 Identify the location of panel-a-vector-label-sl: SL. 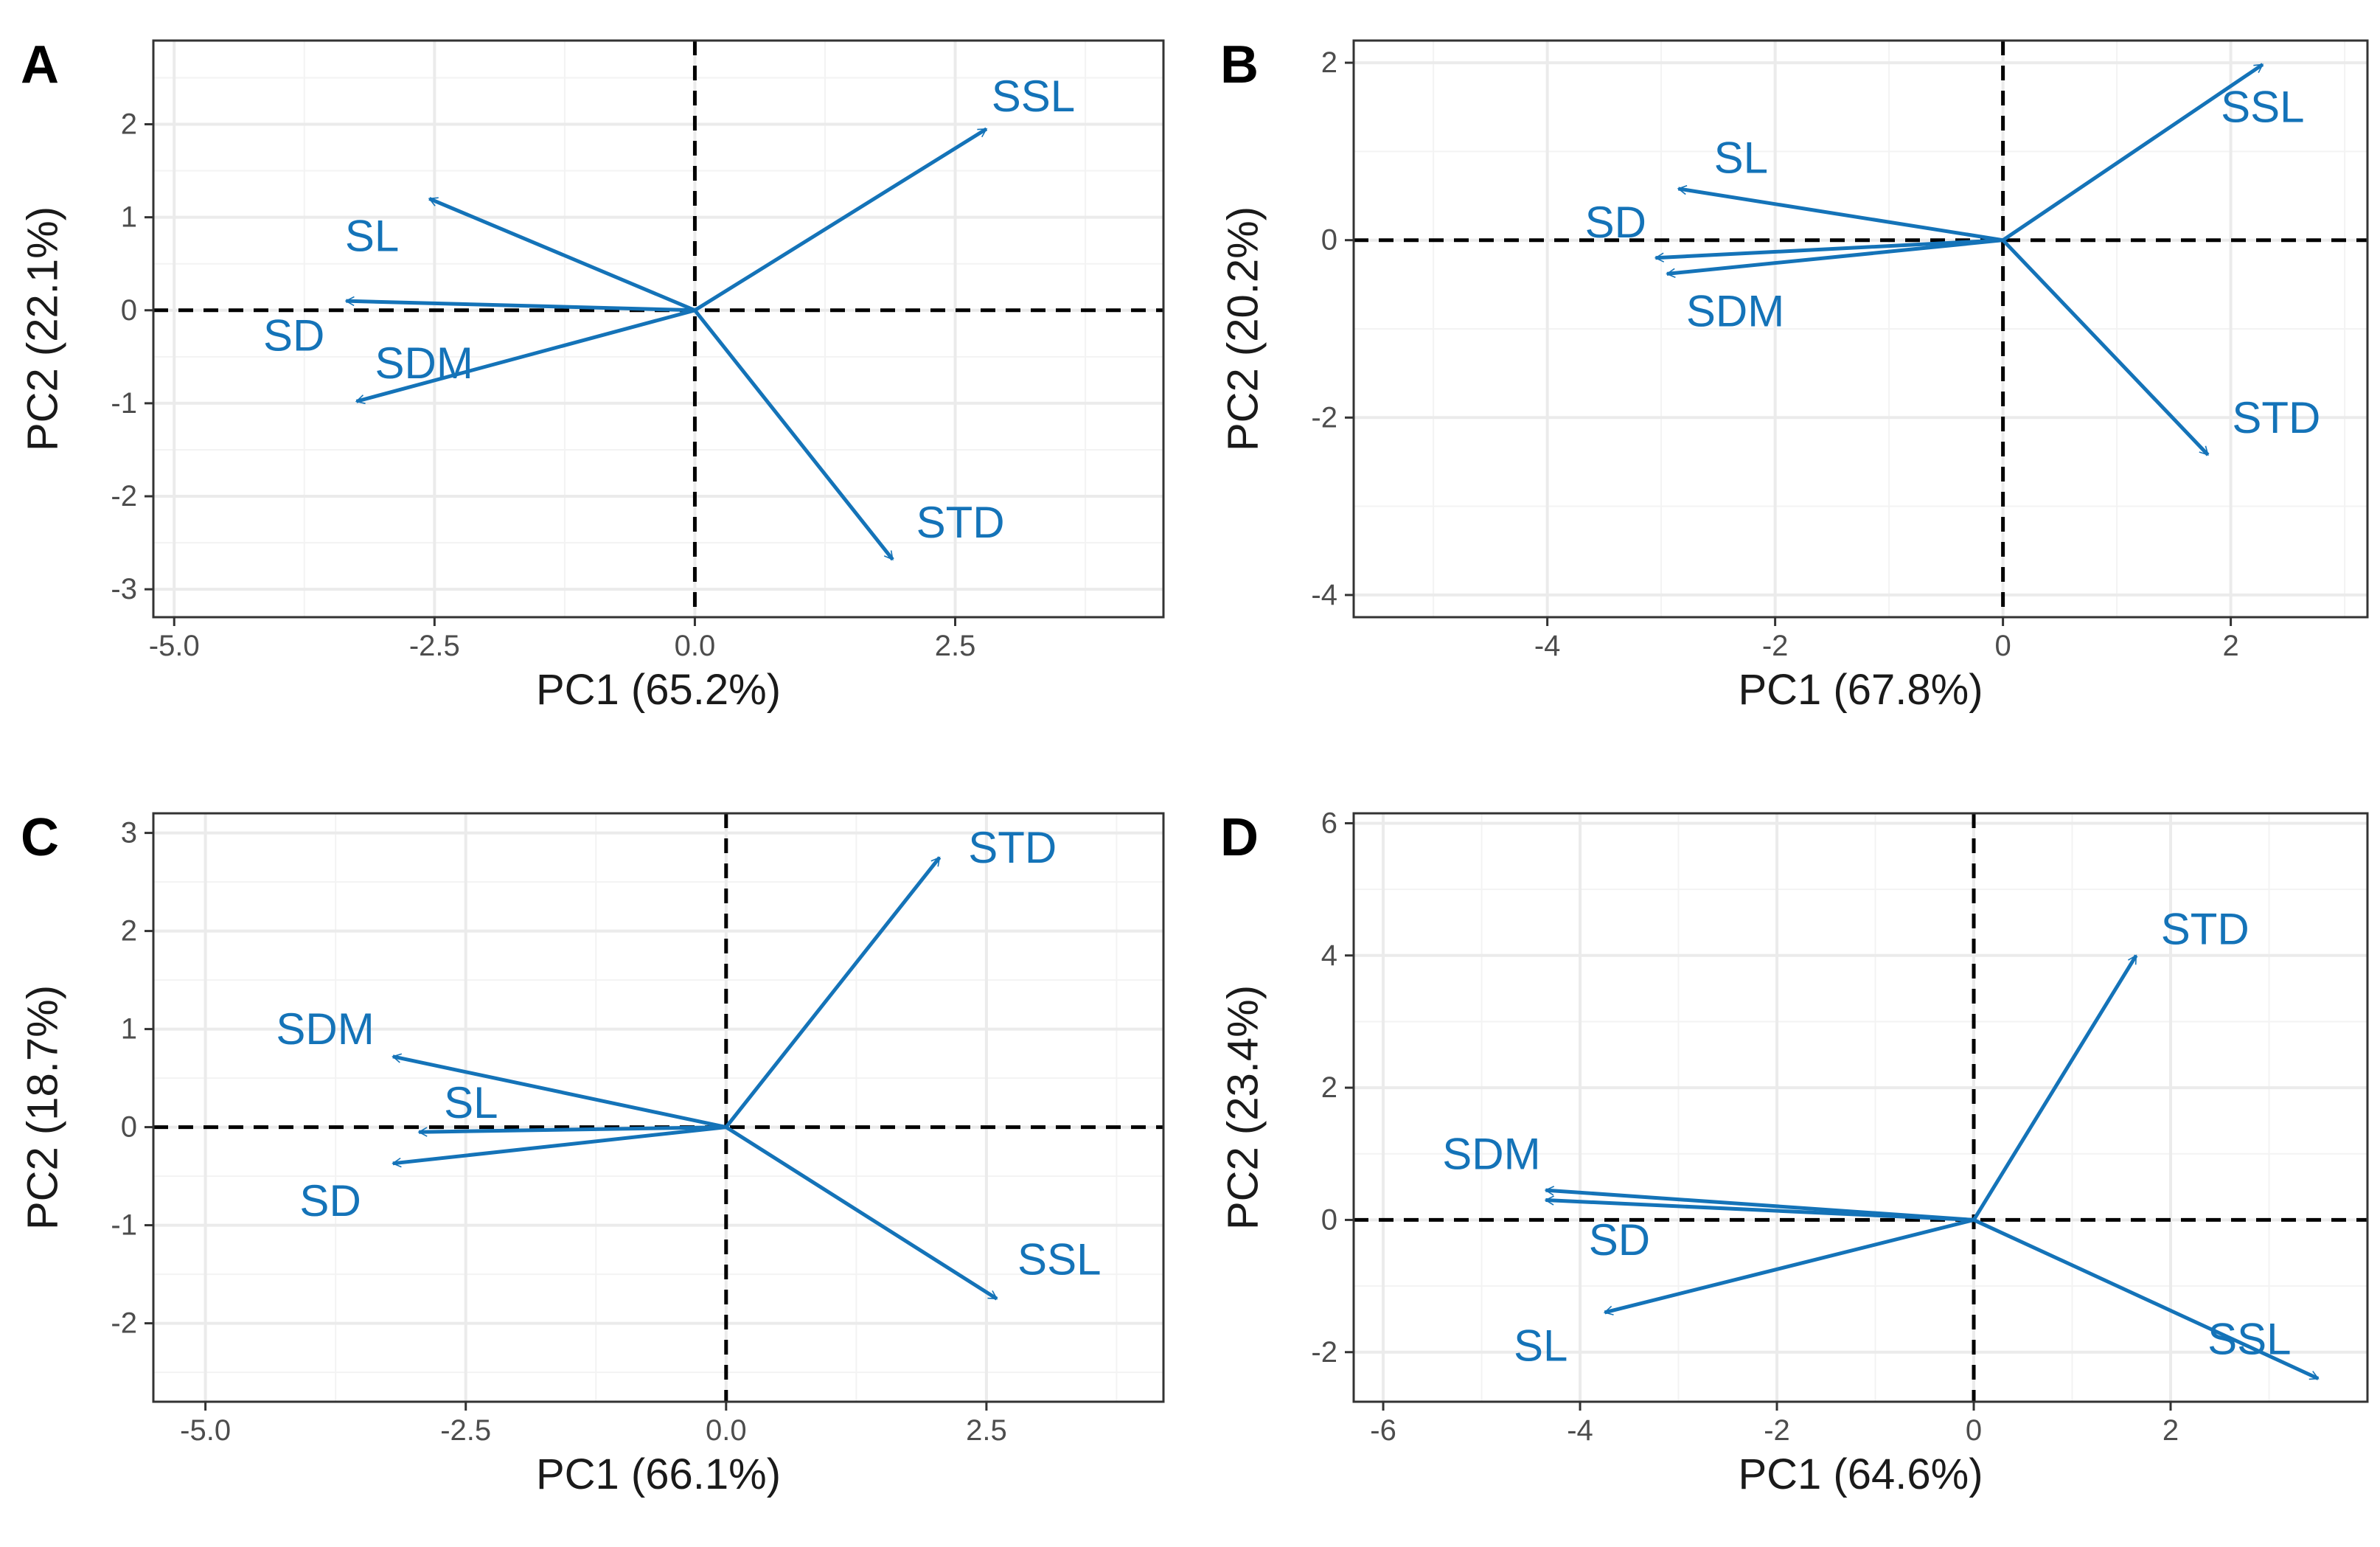
(372, 235).